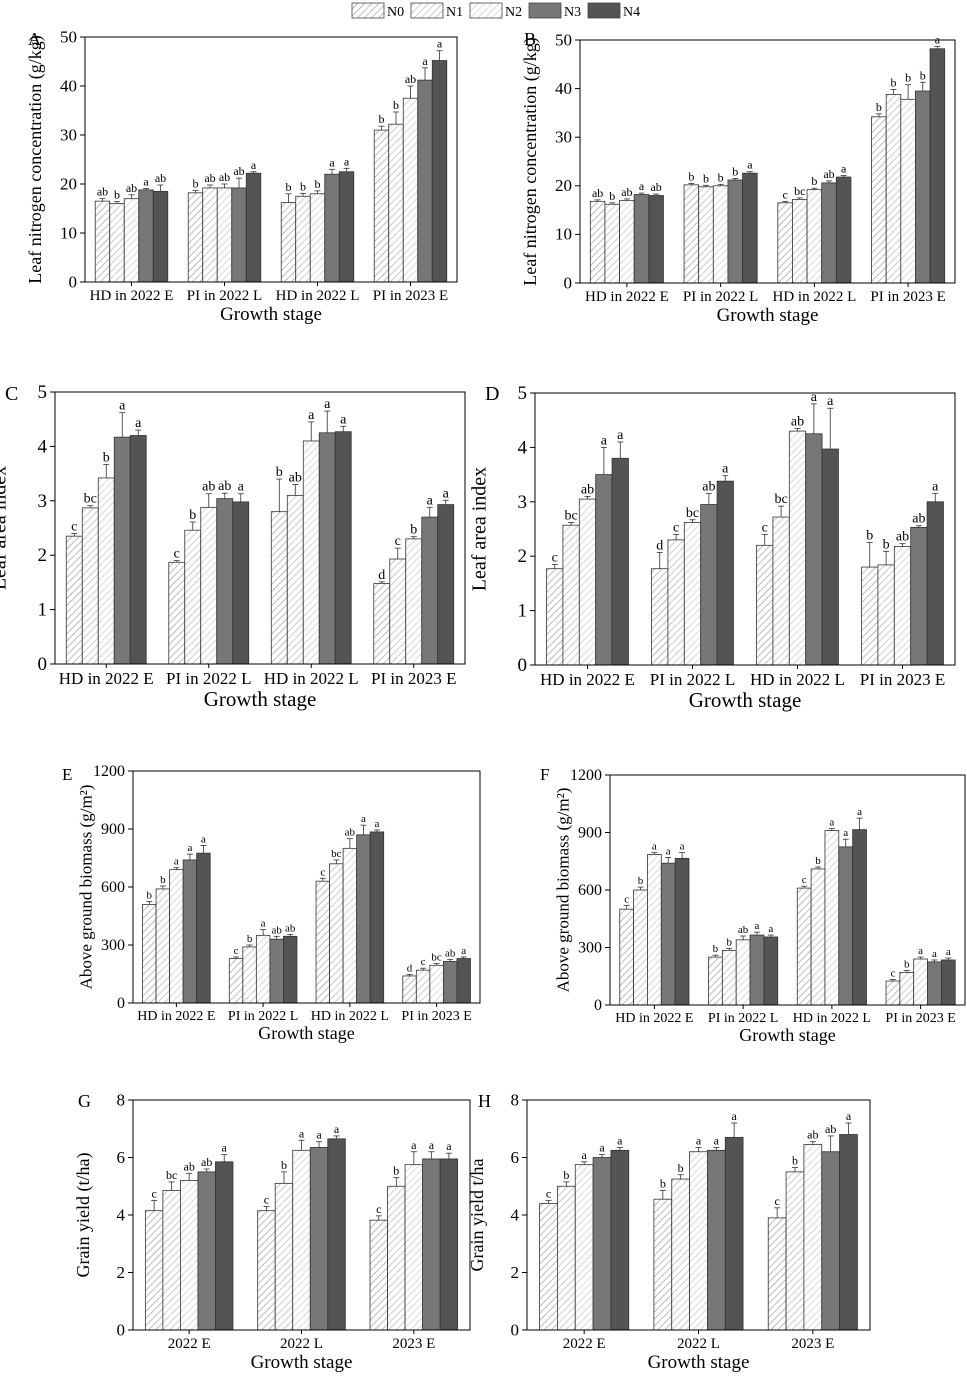 This screenshot has height=1382, width=967. I want to click on x-tick-label: 2022 L, so click(301, 1344).